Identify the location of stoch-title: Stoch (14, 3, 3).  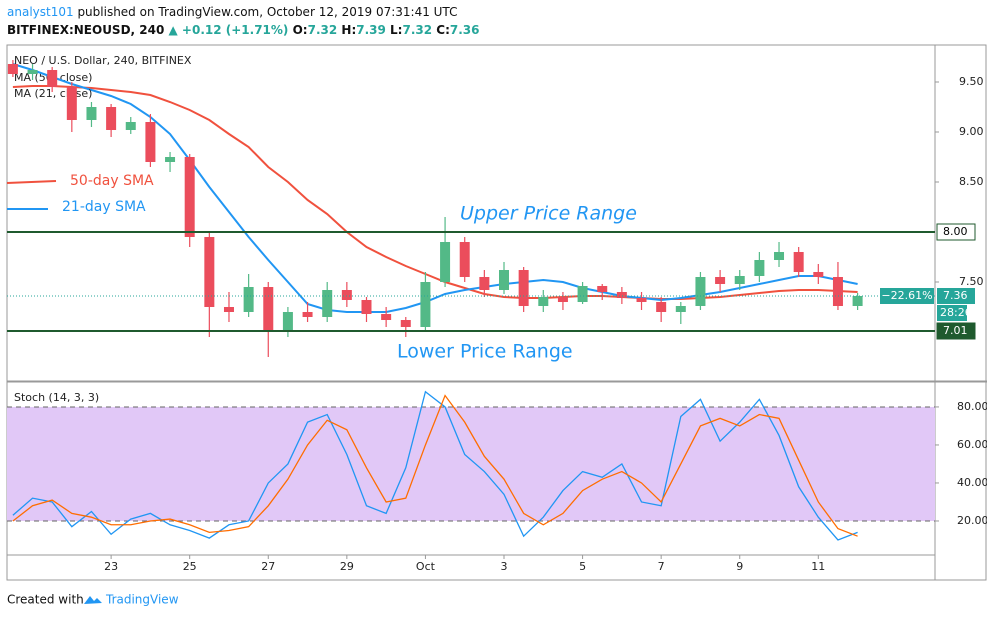
(56, 397).